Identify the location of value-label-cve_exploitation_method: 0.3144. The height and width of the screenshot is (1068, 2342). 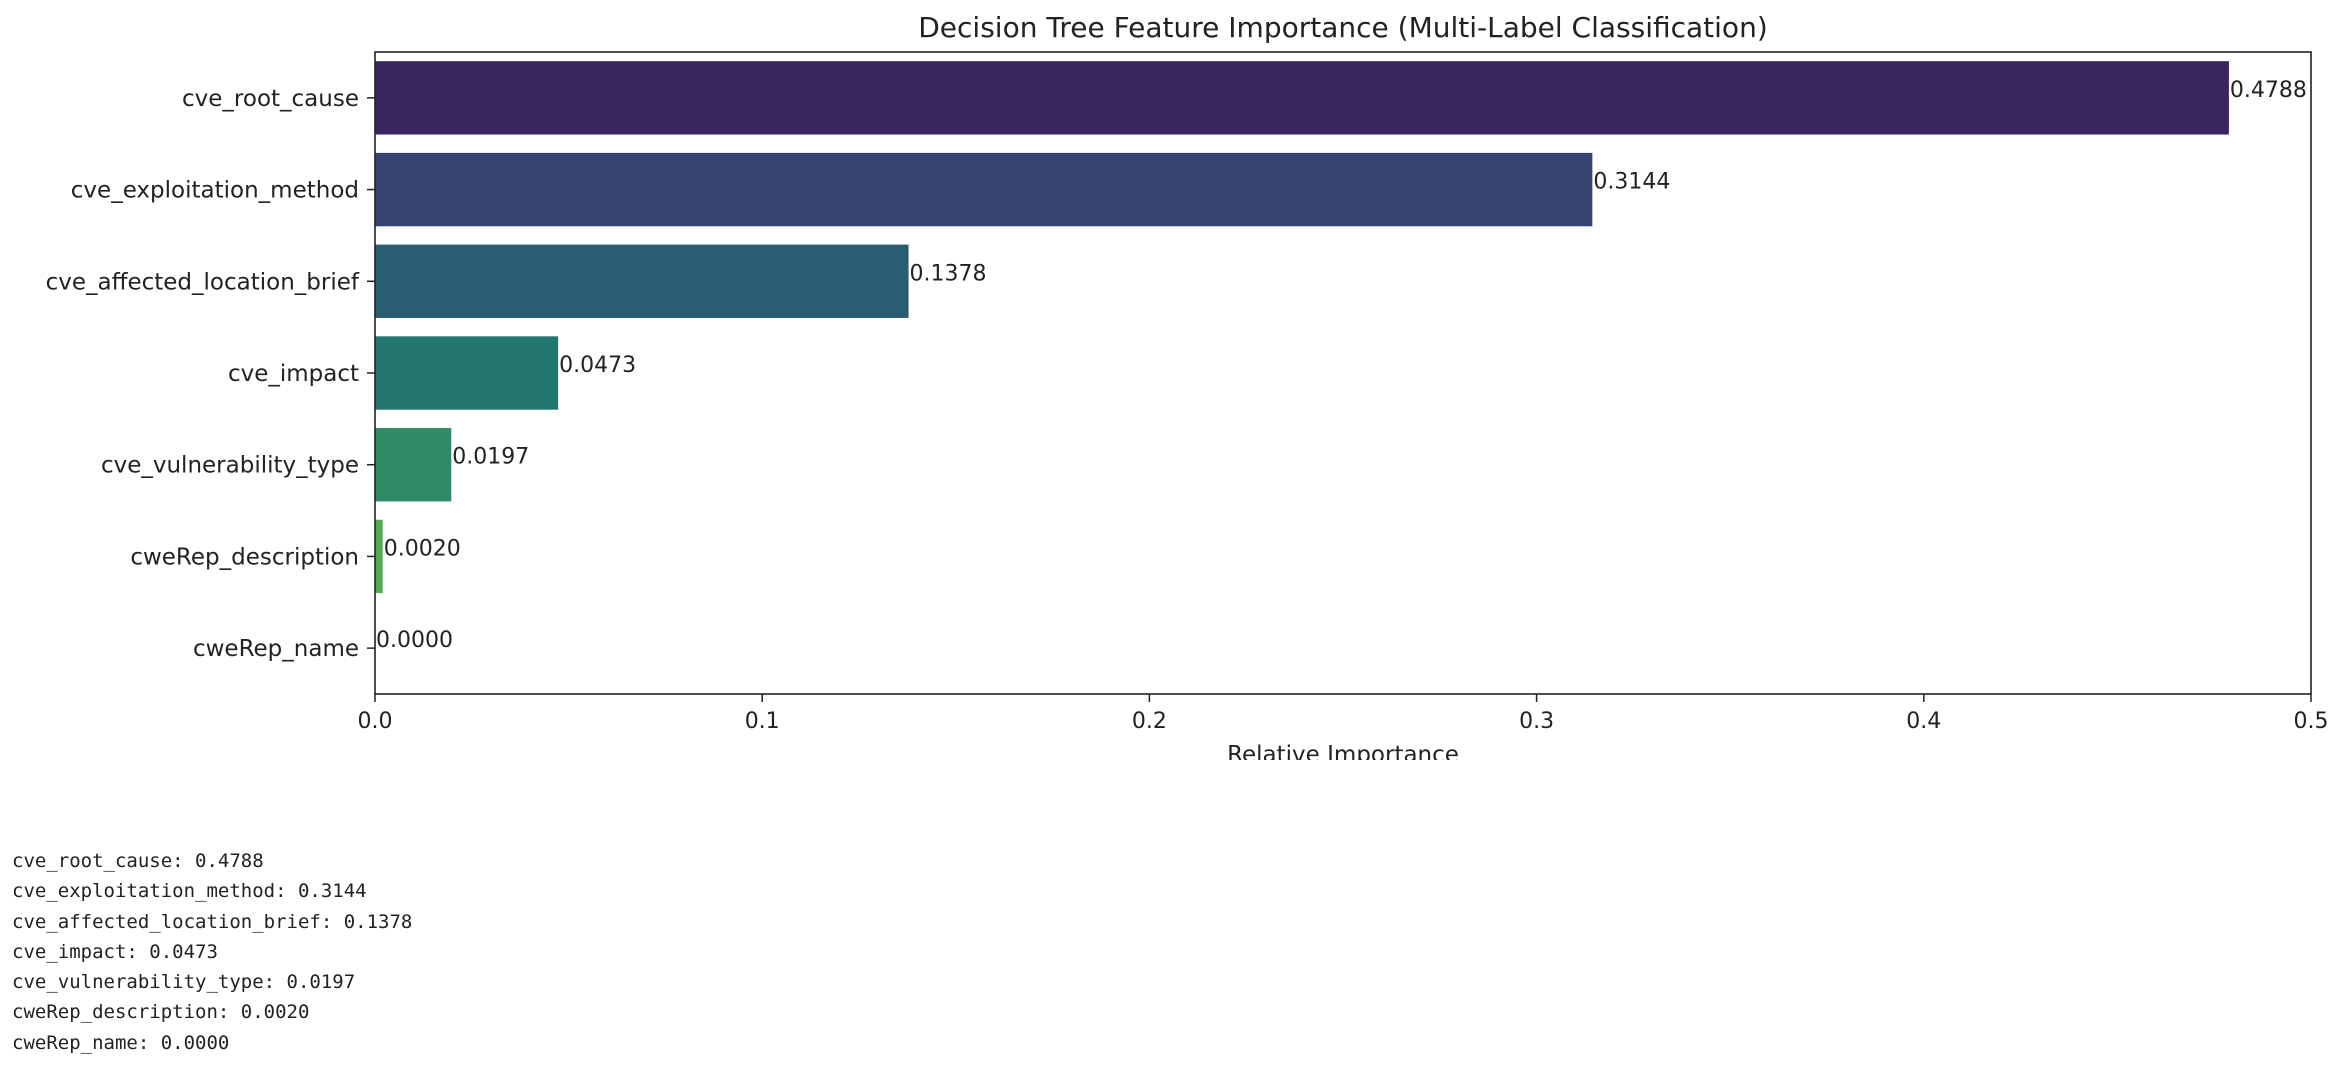
(1631, 182).